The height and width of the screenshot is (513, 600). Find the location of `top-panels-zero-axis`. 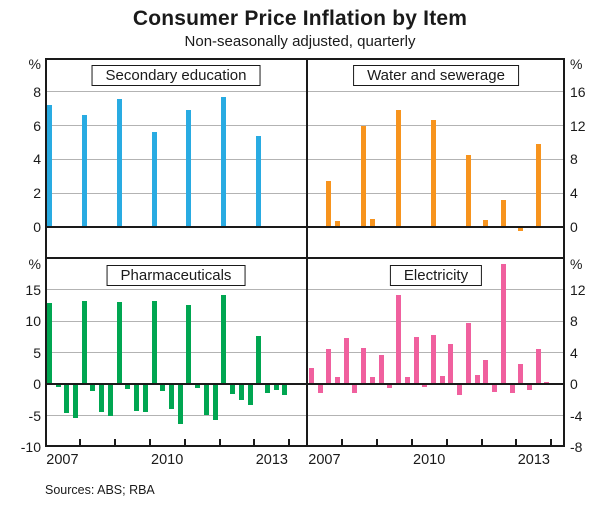

top-panels-zero-axis is located at coordinates (305, 226).